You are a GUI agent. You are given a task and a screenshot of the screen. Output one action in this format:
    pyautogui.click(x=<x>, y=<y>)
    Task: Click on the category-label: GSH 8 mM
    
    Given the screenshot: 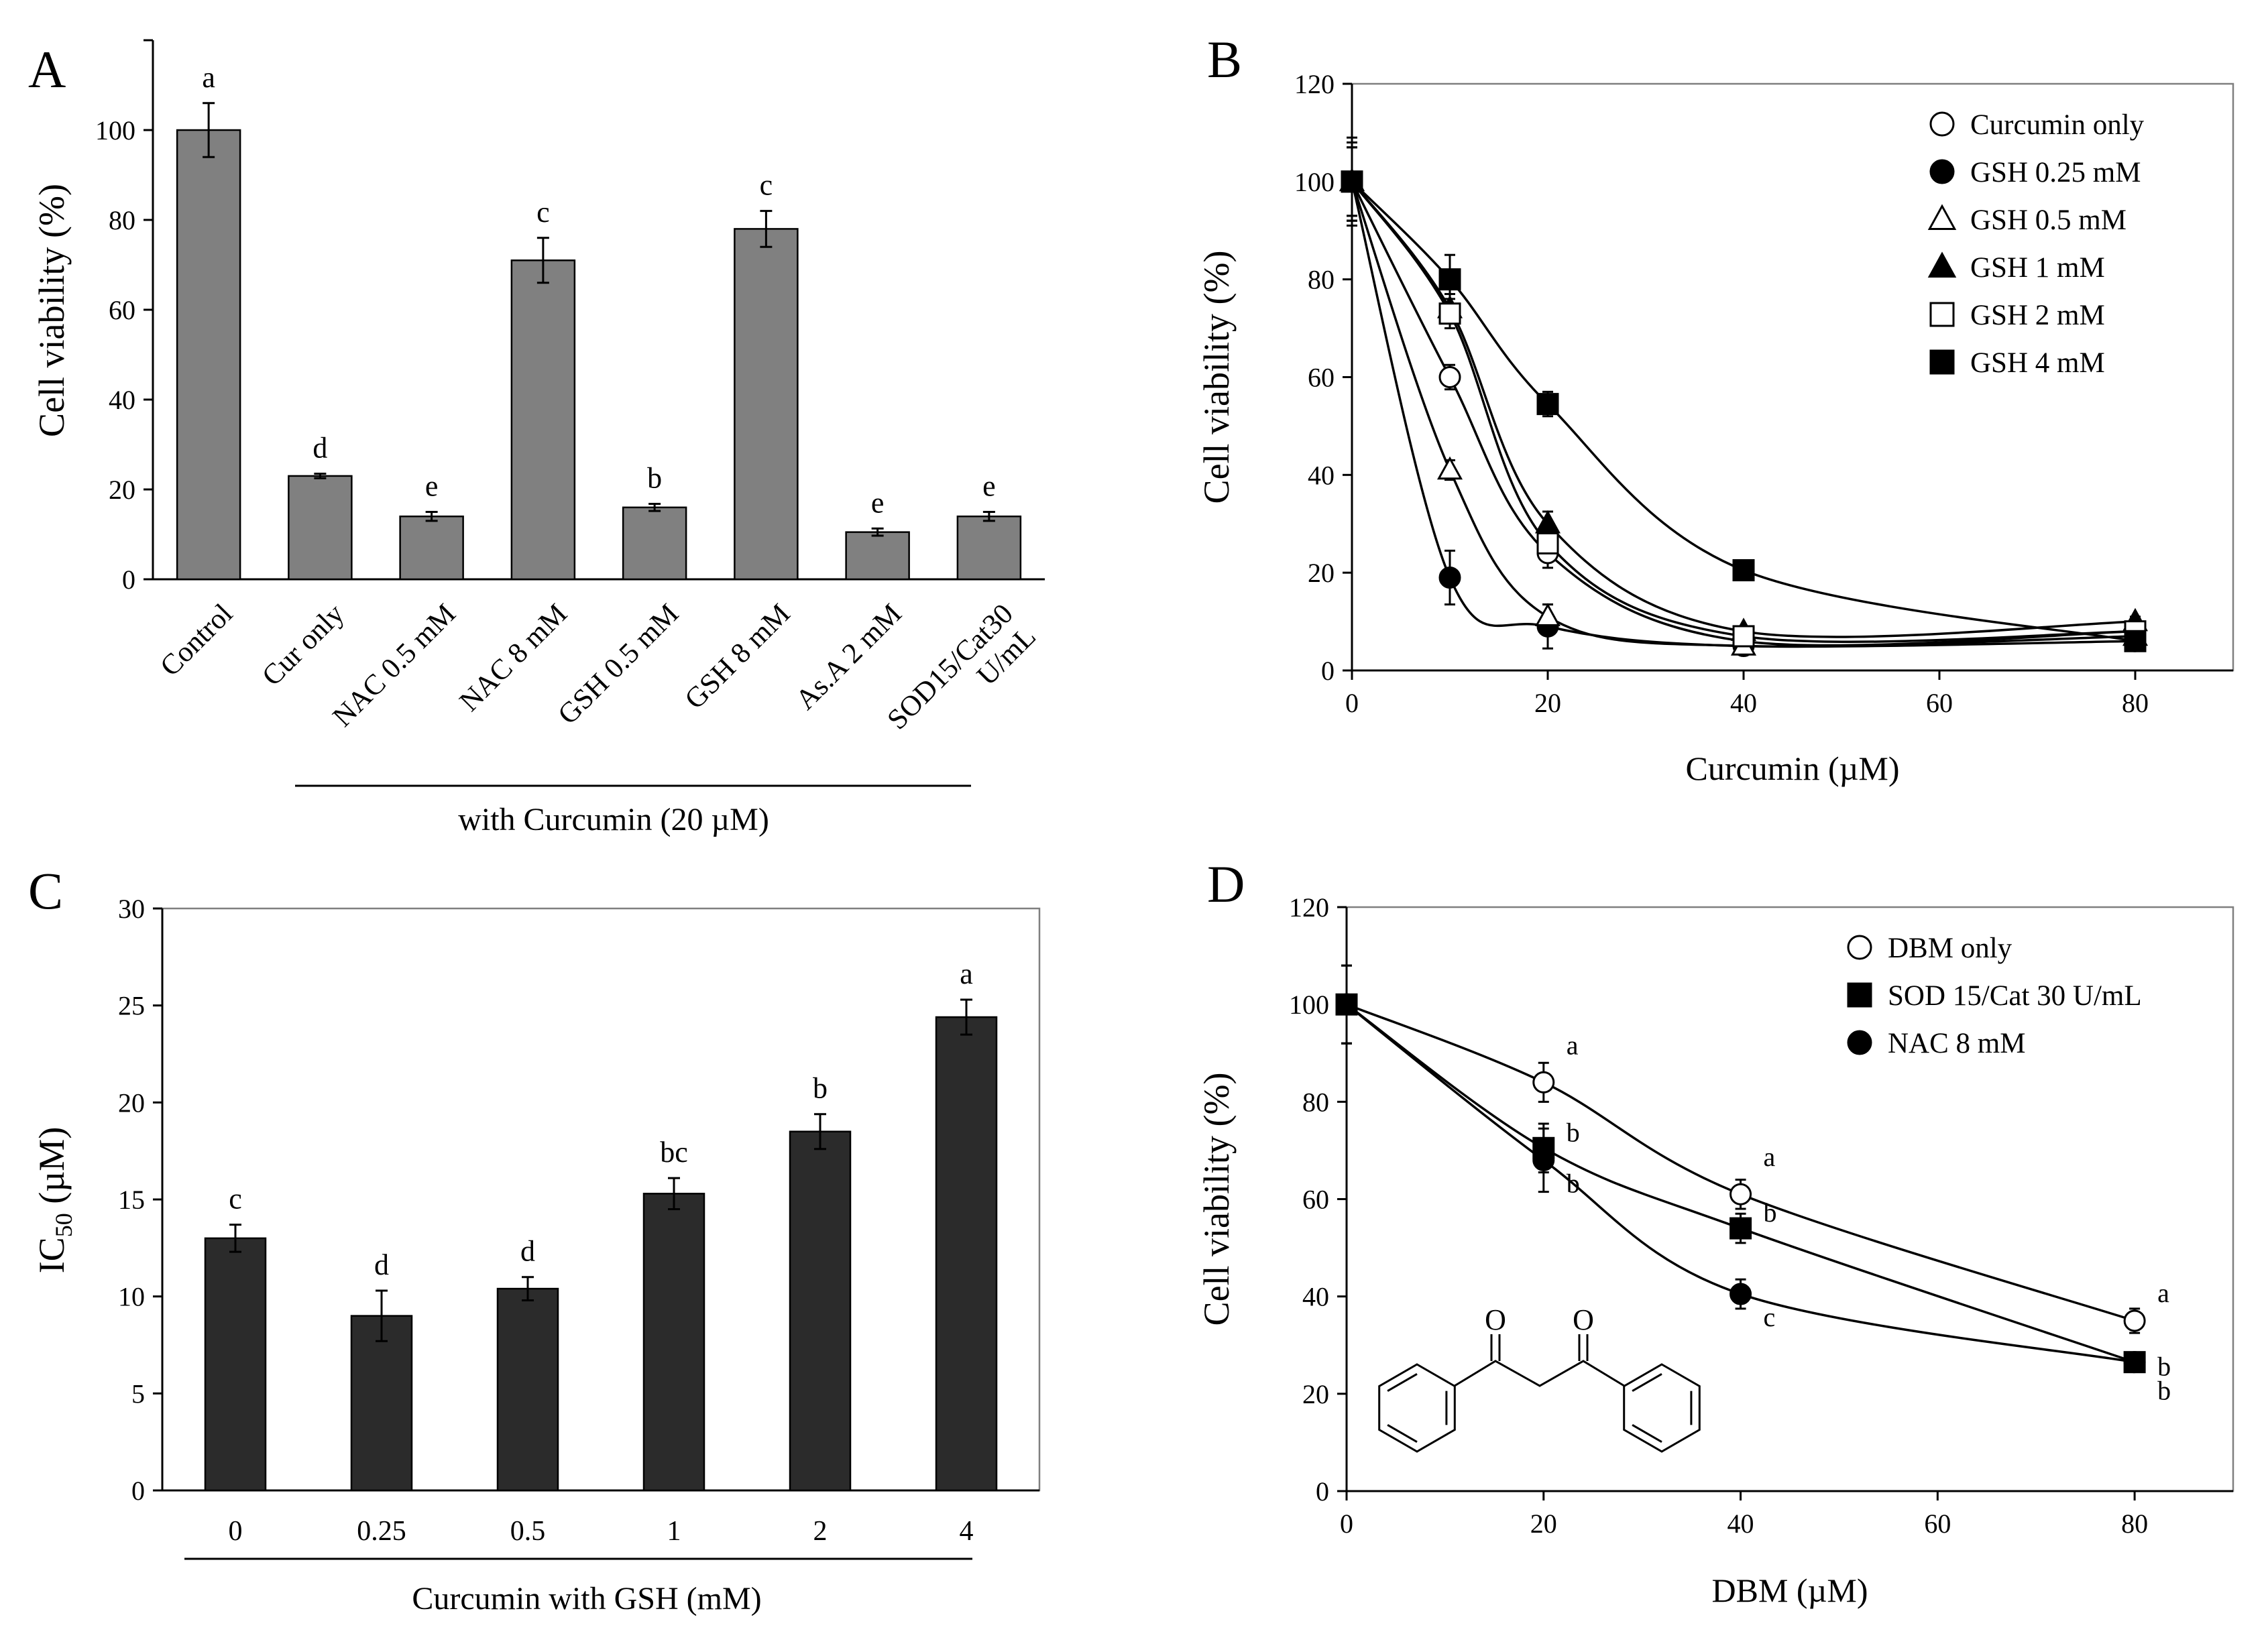 What is the action you would take?
    pyautogui.click(x=738, y=656)
    